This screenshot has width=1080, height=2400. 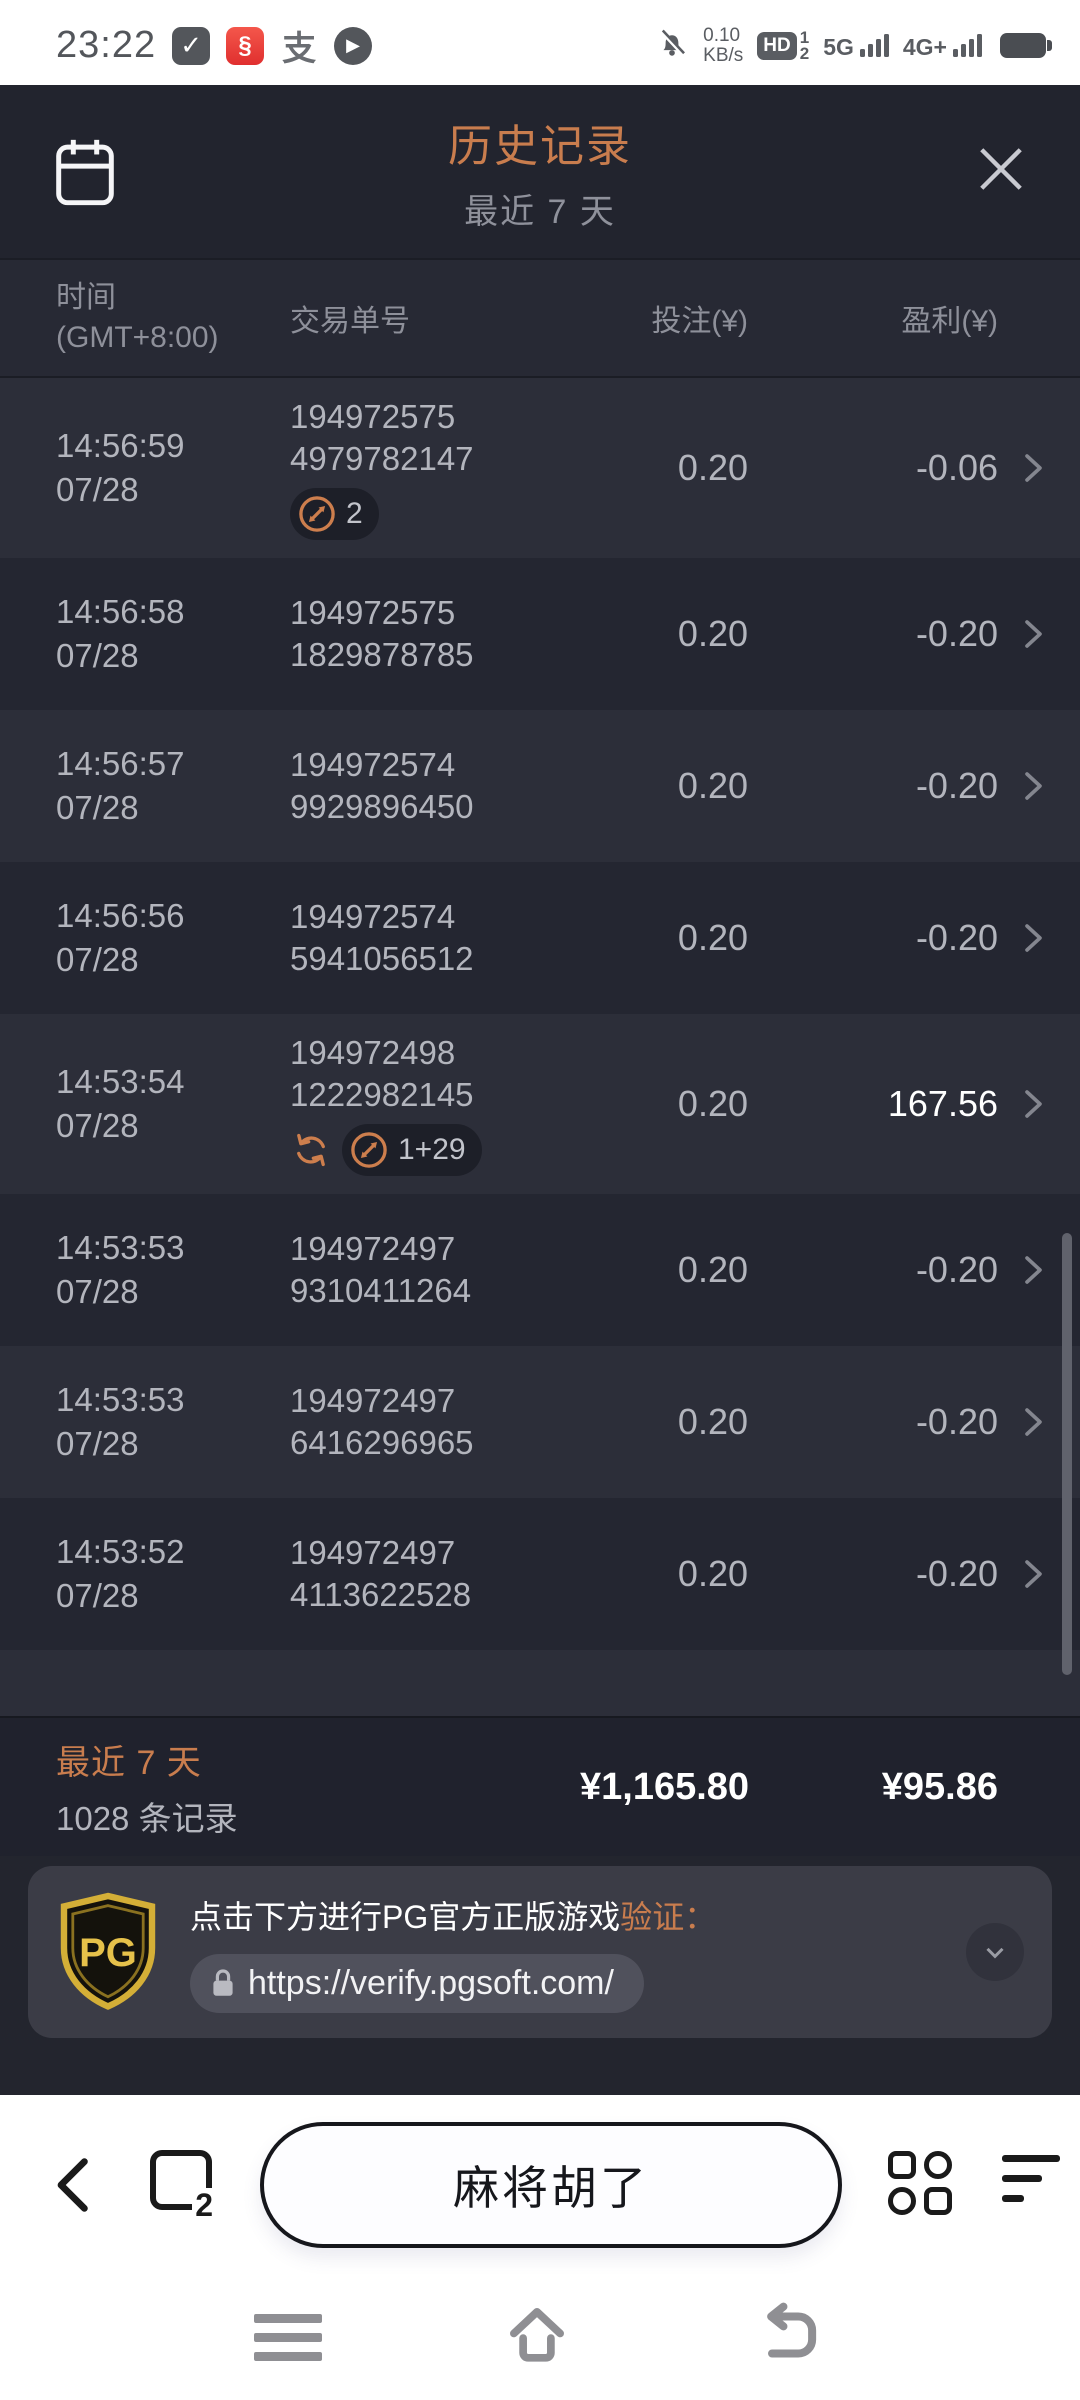 What do you see at coordinates (120, 1573) in the screenshot?
I see `row-time: 14:53:52 07/28` at bounding box center [120, 1573].